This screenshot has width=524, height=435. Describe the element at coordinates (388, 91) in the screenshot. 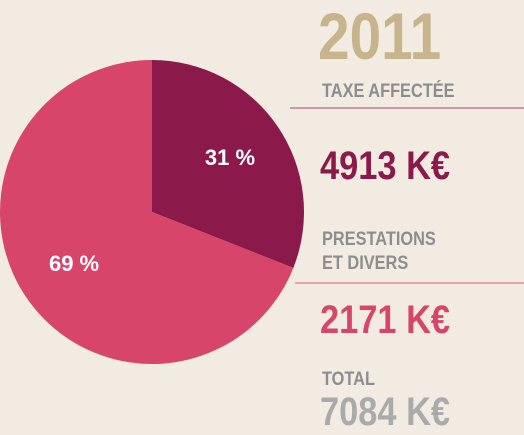

I see `category-label: TAXE AFFECTÉE` at that location.